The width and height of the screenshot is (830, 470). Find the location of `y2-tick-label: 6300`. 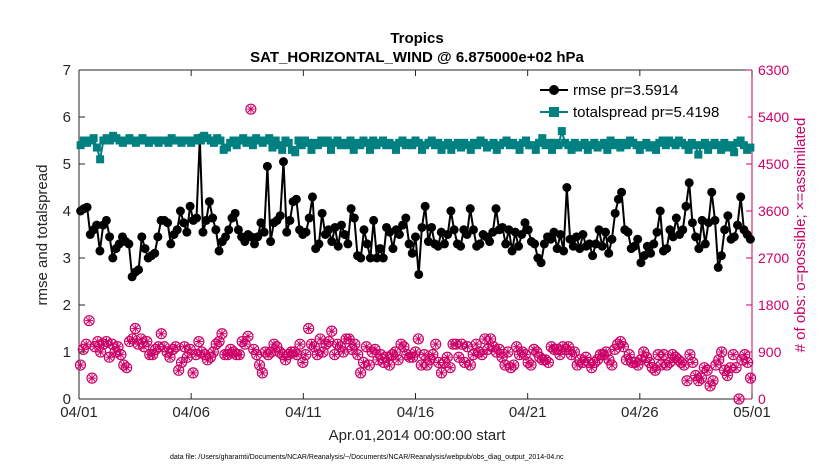

y2-tick-label: 6300 is located at coordinates (773, 70).